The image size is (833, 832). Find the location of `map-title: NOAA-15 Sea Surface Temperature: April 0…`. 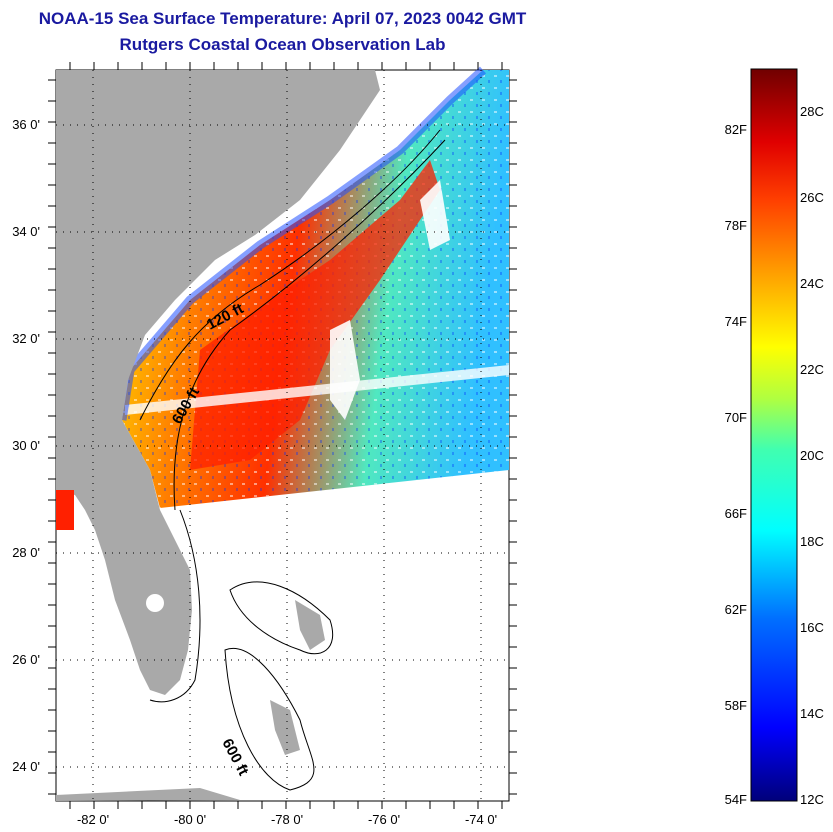

map-title: NOAA-15 Sea Surface Temperature: April 0… is located at coordinates (282, 18).